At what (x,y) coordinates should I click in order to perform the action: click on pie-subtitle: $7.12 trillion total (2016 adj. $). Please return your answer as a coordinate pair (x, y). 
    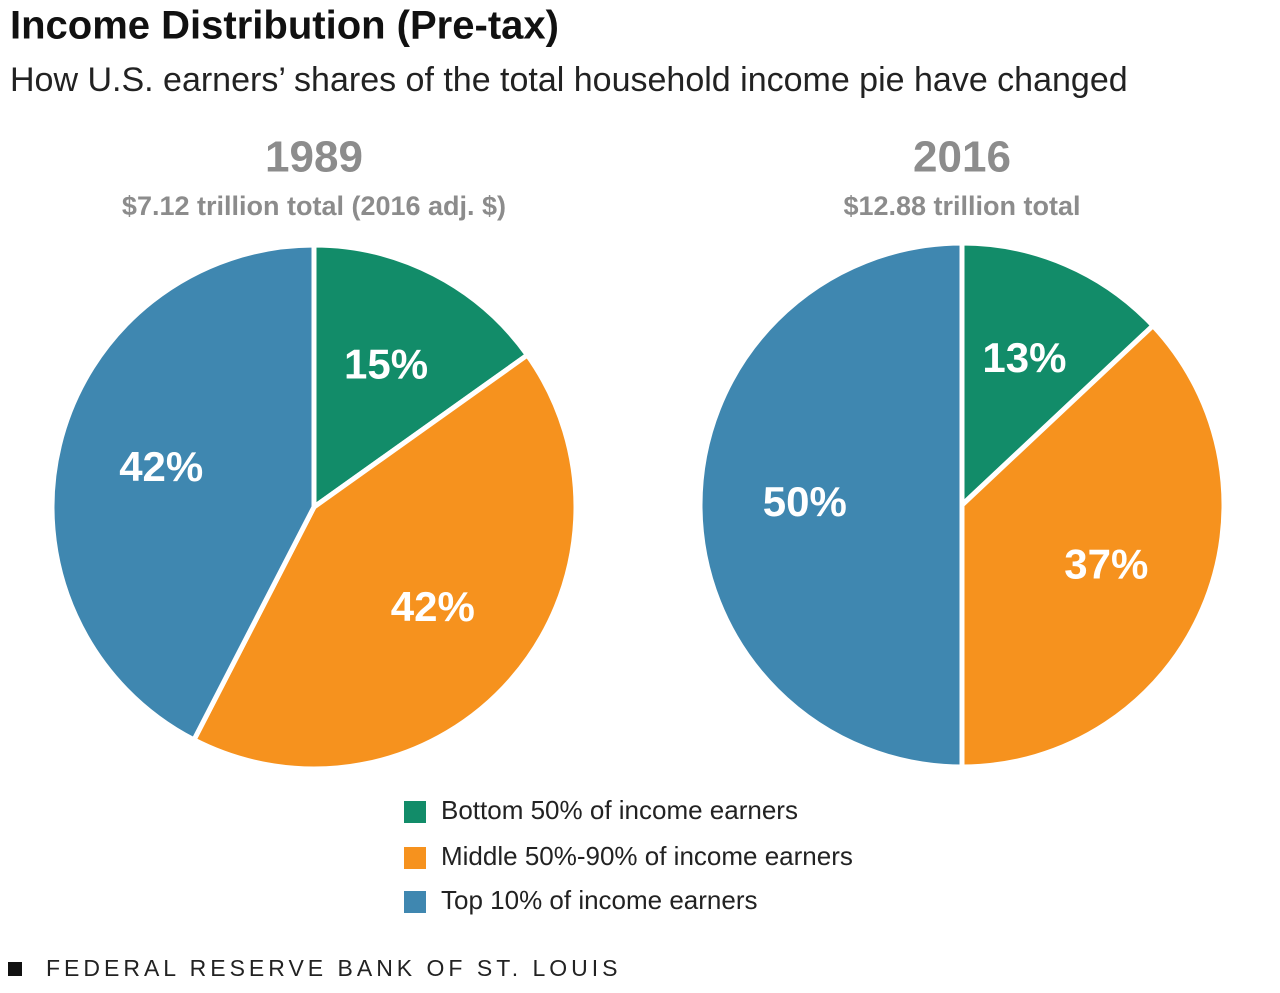
    Looking at the image, I should click on (314, 206).